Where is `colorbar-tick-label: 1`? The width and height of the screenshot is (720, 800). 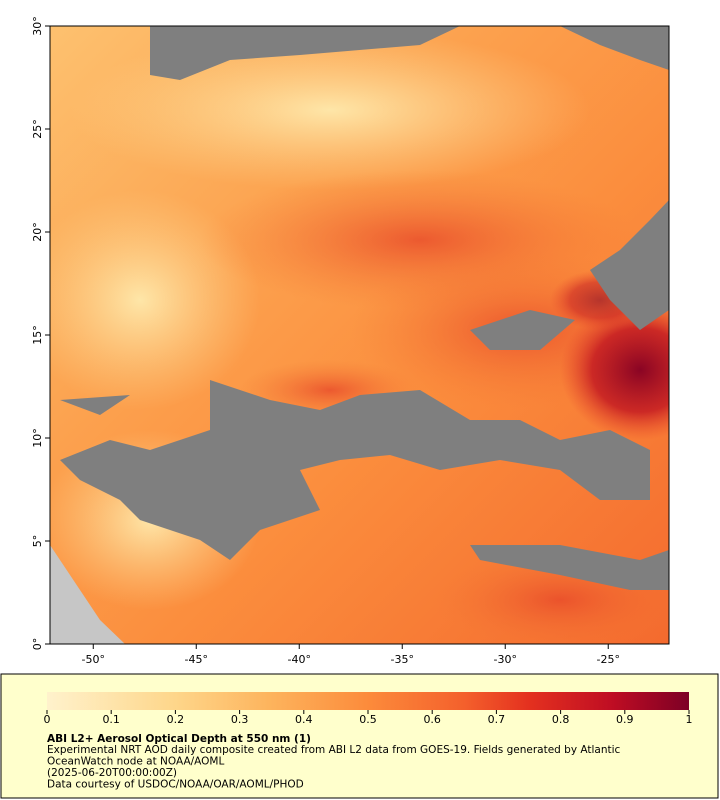 colorbar-tick-label: 1 is located at coordinates (689, 719).